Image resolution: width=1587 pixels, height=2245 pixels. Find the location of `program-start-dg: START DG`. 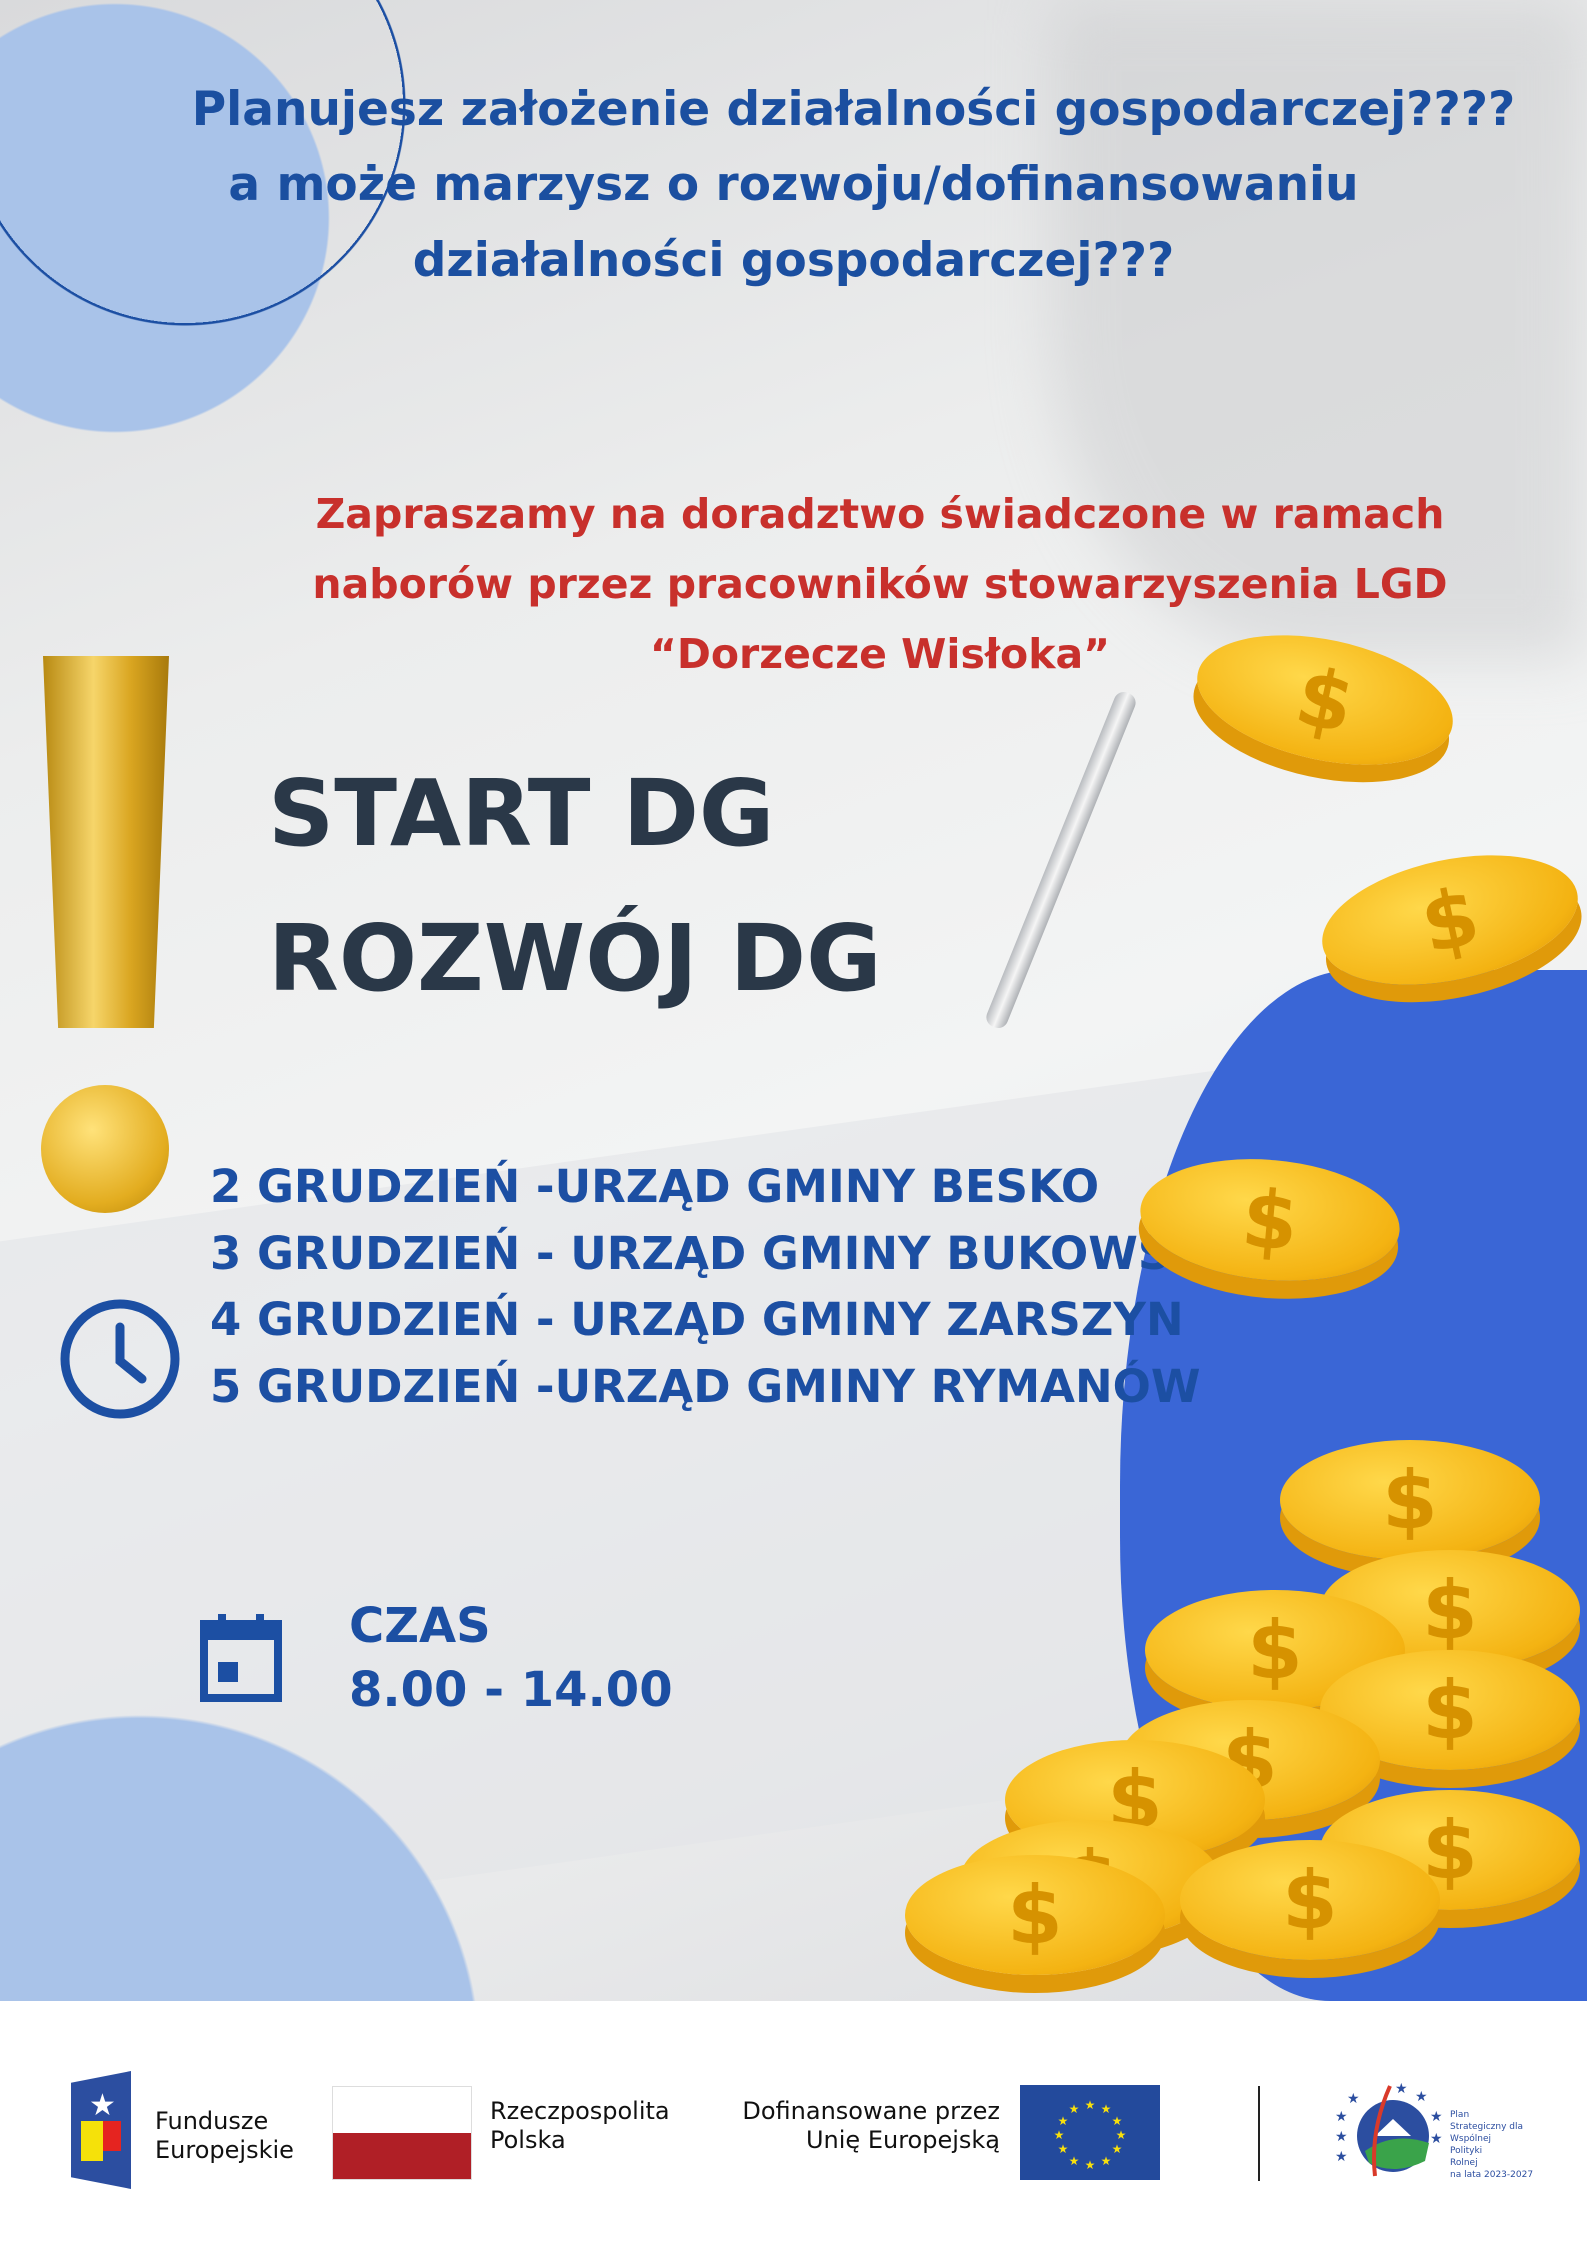

program-start-dg: START DG is located at coordinates (521, 813).